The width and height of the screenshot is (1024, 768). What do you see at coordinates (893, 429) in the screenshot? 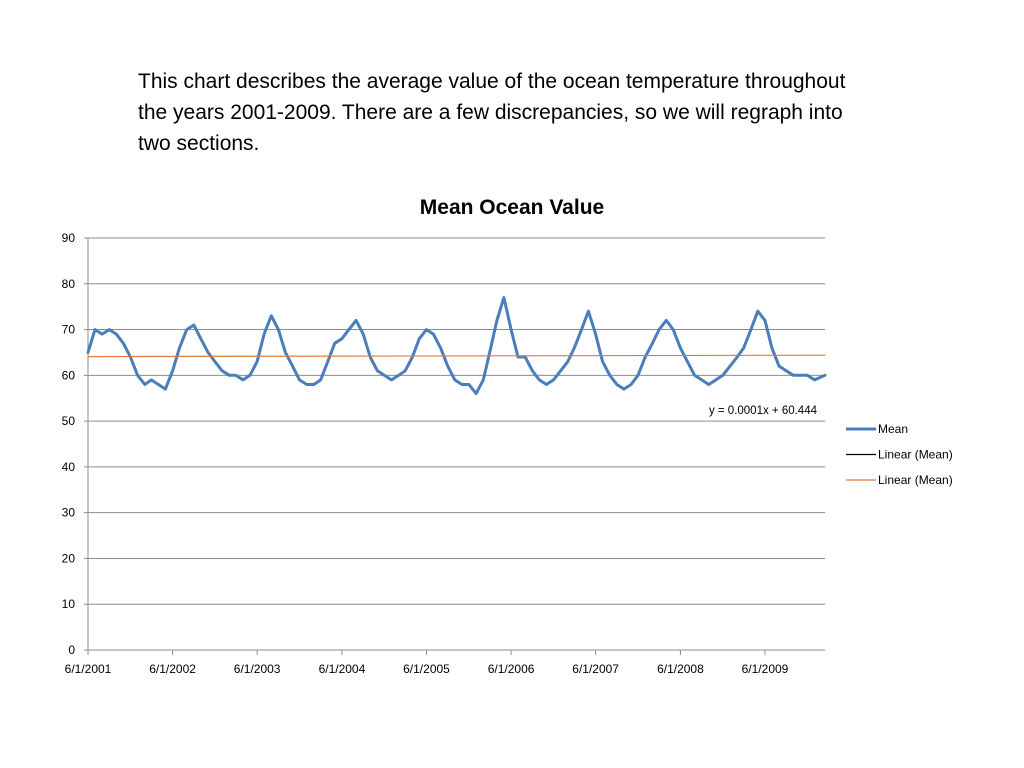
I see `legend-label: Mean` at bounding box center [893, 429].